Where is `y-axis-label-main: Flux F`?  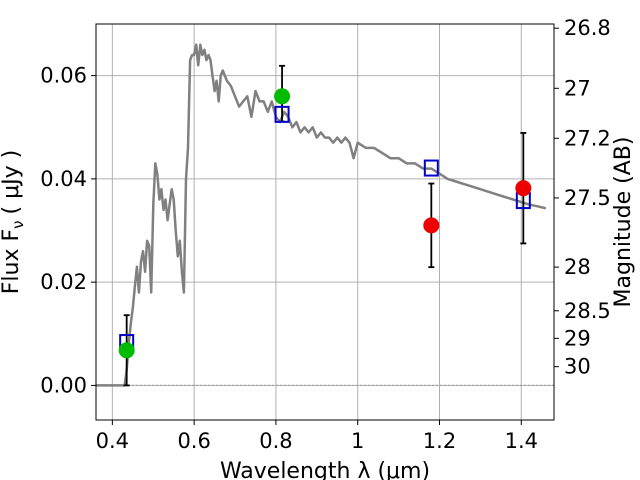
y-axis-label-main: Flux F is located at coordinates (12, 261).